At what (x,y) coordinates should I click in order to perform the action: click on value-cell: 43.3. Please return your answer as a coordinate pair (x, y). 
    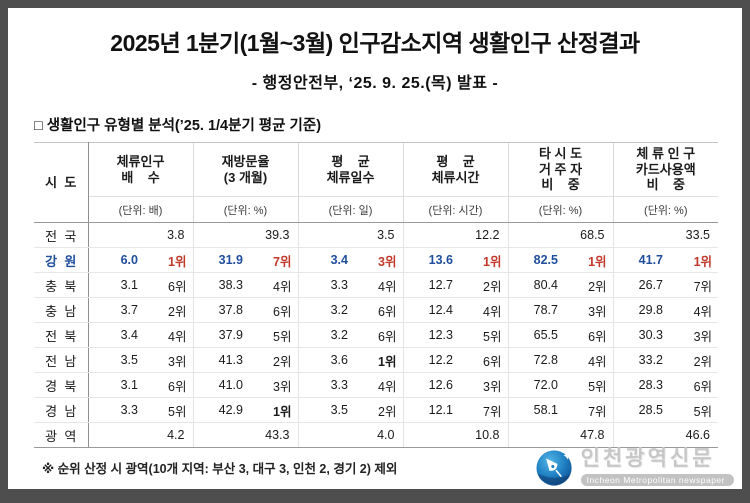
    Looking at the image, I should click on (245, 435).